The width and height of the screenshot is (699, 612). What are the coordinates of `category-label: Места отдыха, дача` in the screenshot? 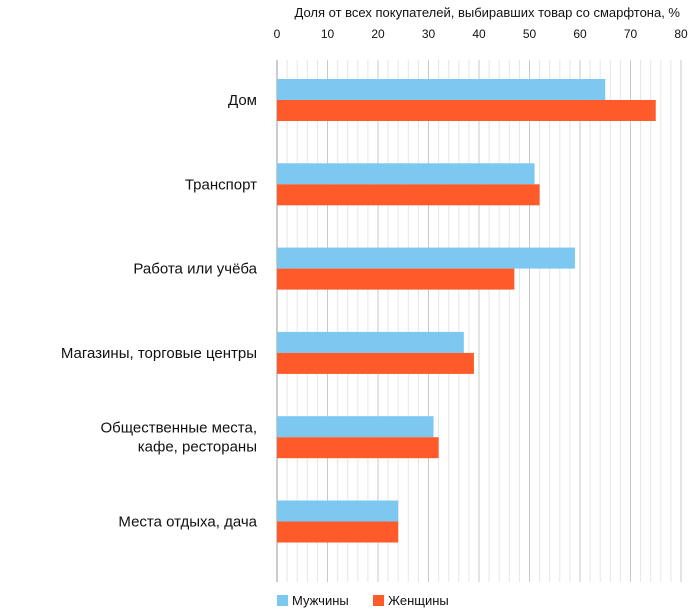 It's located at (187, 522).